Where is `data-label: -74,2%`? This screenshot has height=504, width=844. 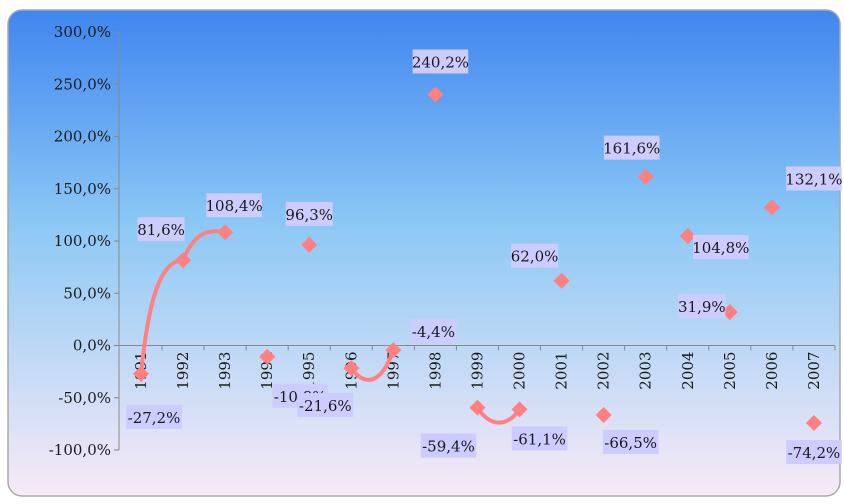
data-label: -74,2% is located at coordinates (814, 453).